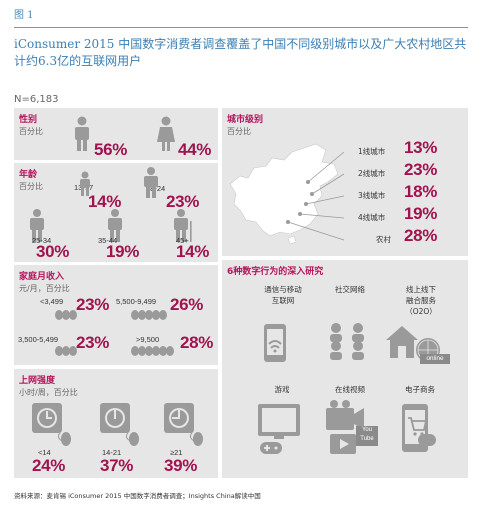  What do you see at coordinates (421, 213) in the screenshot?
I see `city-tier-value-4: 19%` at bounding box center [421, 213].